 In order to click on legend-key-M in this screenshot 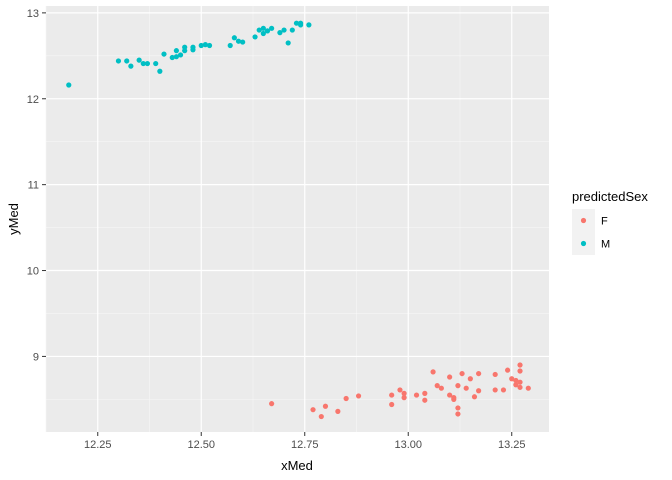, I will do `click(583, 243)`.